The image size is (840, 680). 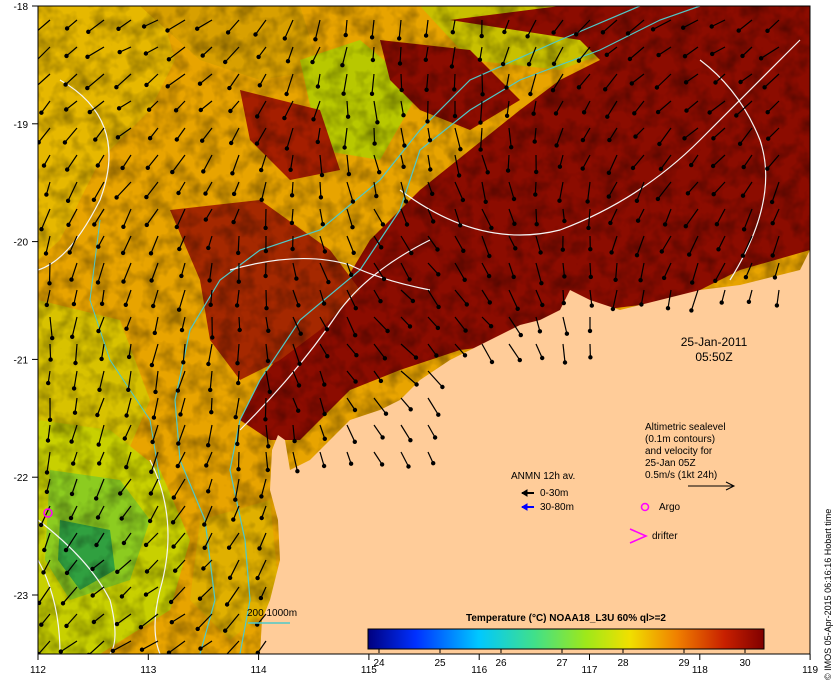 I want to click on date-label: 25-Jan-2011, so click(x=714, y=342).